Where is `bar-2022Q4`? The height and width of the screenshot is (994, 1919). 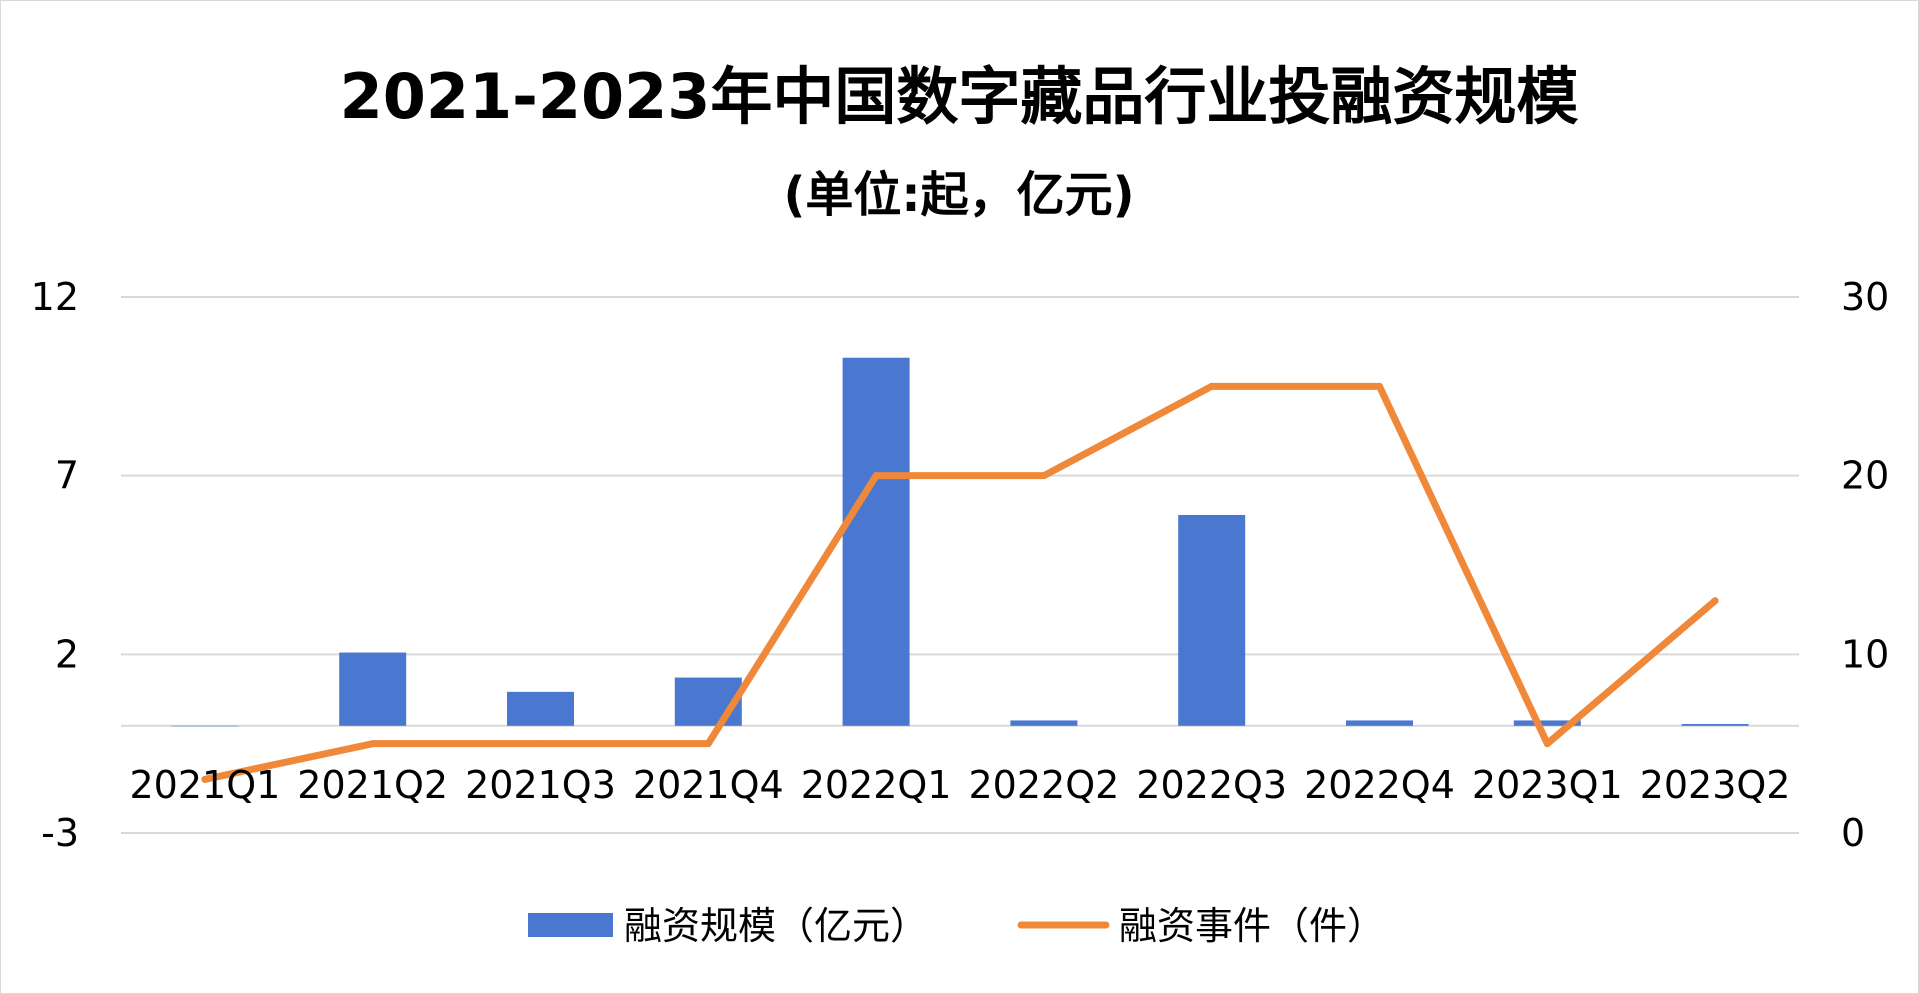 bar-2022Q4 is located at coordinates (1379, 723).